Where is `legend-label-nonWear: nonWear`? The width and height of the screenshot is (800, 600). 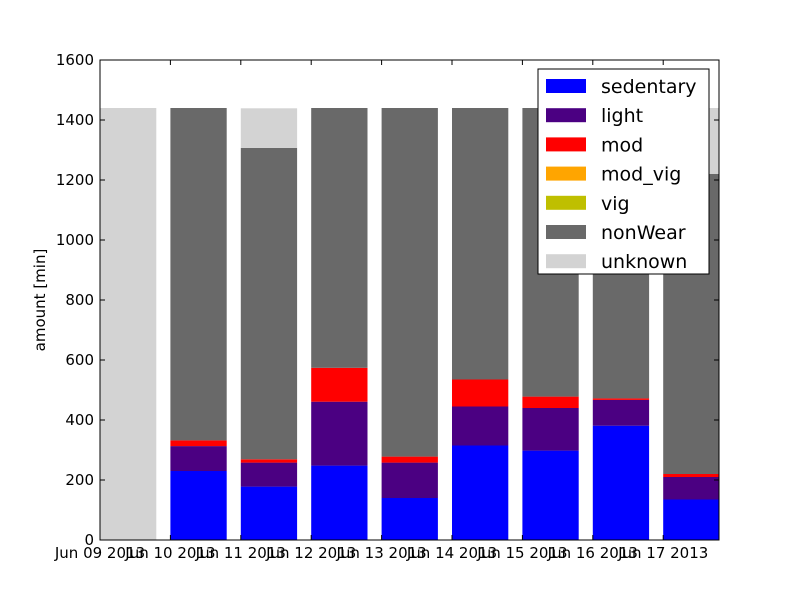 legend-label-nonWear: nonWear is located at coordinates (643, 233).